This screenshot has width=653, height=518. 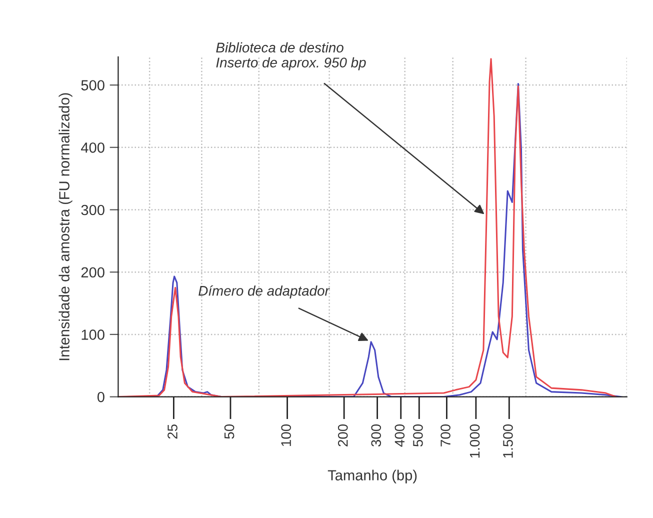 What do you see at coordinates (92, 272) in the screenshot?
I see `y-tick-label: 200` at bounding box center [92, 272].